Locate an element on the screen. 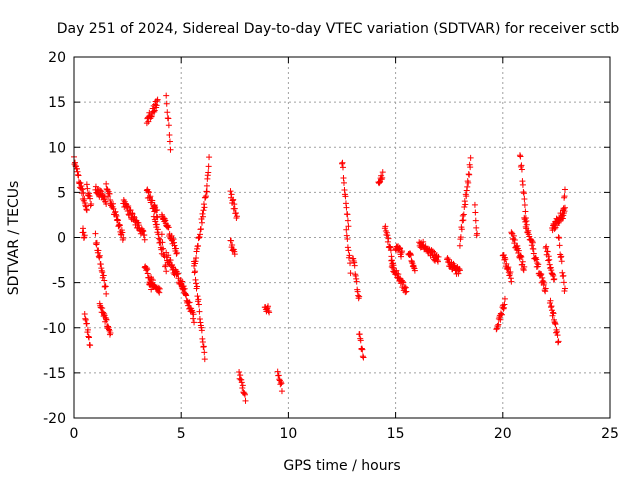 This screenshot has height=480, width=640. x-tick-label: 10 is located at coordinates (288, 434).